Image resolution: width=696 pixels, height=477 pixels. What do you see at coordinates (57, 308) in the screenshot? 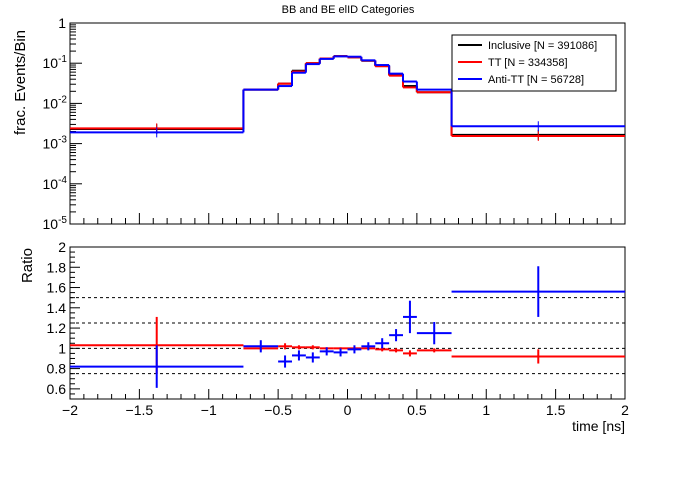
I see `bottom-y-tick-label: 1.4` at bounding box center [57, 308].